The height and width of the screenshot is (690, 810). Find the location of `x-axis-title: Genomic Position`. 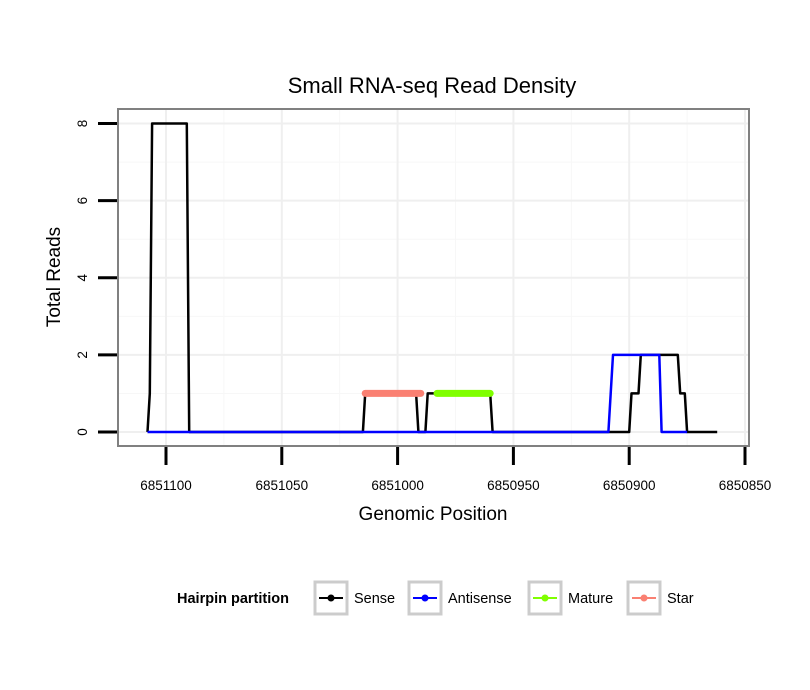

x-axis-title: Genomic Position is located at coordinates (433, 514).